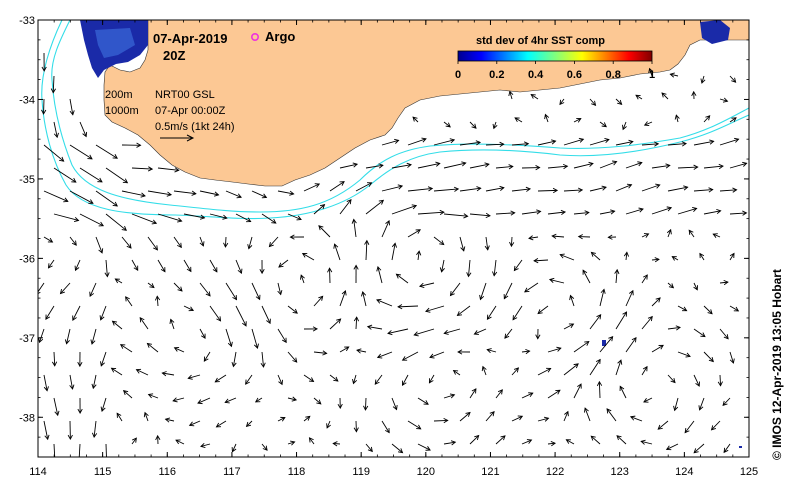  What do you see at coordinates (496, 75) in the screenshot?
I see `colorbar-tick-label: 0.2` at bounding box center [496, 75].